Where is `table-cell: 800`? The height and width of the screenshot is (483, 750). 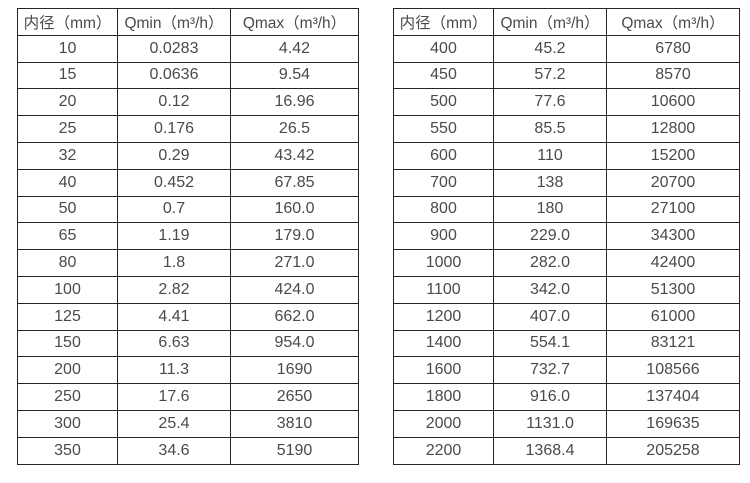 table-cell: 800 is located at coordinates (443, 209).